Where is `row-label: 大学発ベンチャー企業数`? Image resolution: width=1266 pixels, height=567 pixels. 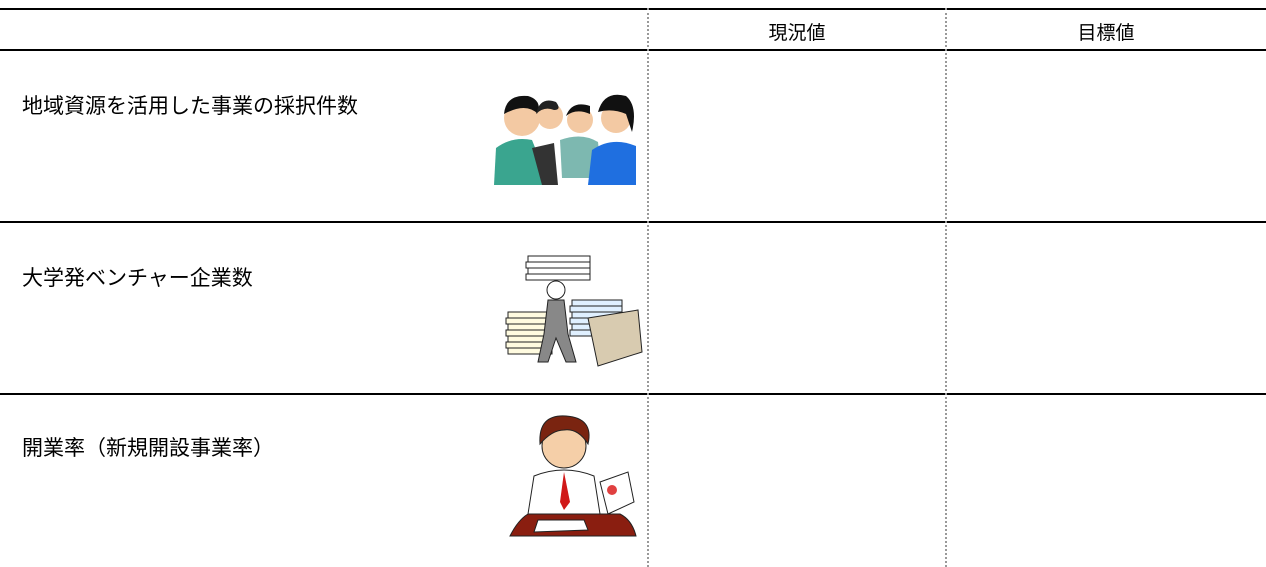
row-label: 大学発ベンチャー企業数 is located at coordinates (137, 278).